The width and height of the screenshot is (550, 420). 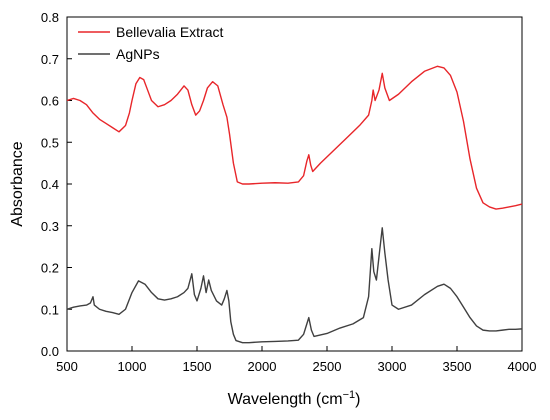 What do you see at coordinates (197, 366) in the screenshot?
I see `x-tick-label: 1500` at bounding box center [197, 366].